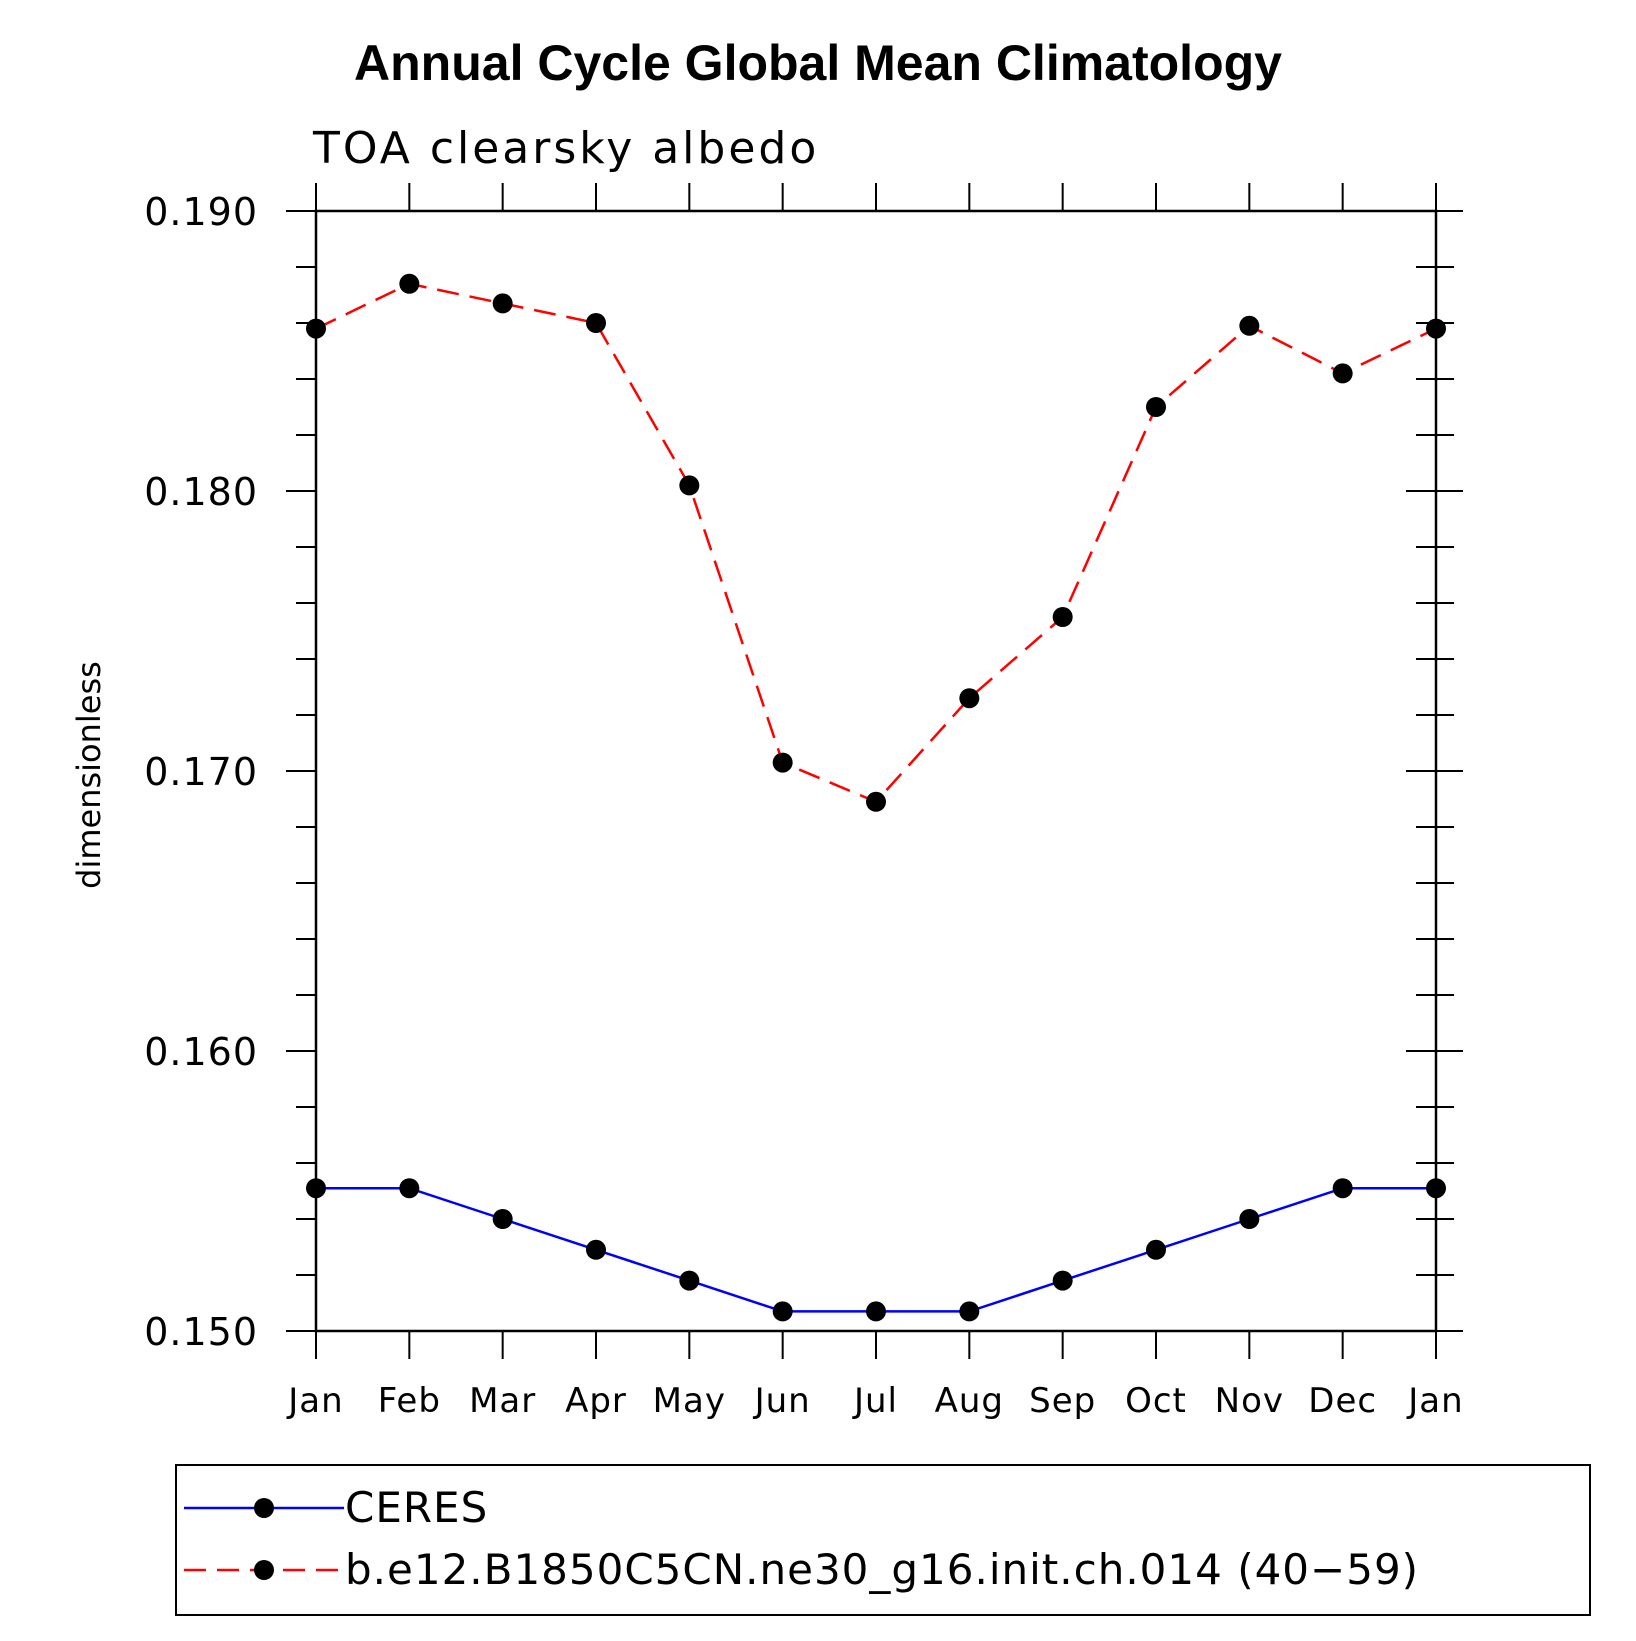 The width and height of the screenshot is (1636, 1641). Describe the element at coordinates (782, 1401) in the screenshot. I see `x-tick-label: Jun` at that location.